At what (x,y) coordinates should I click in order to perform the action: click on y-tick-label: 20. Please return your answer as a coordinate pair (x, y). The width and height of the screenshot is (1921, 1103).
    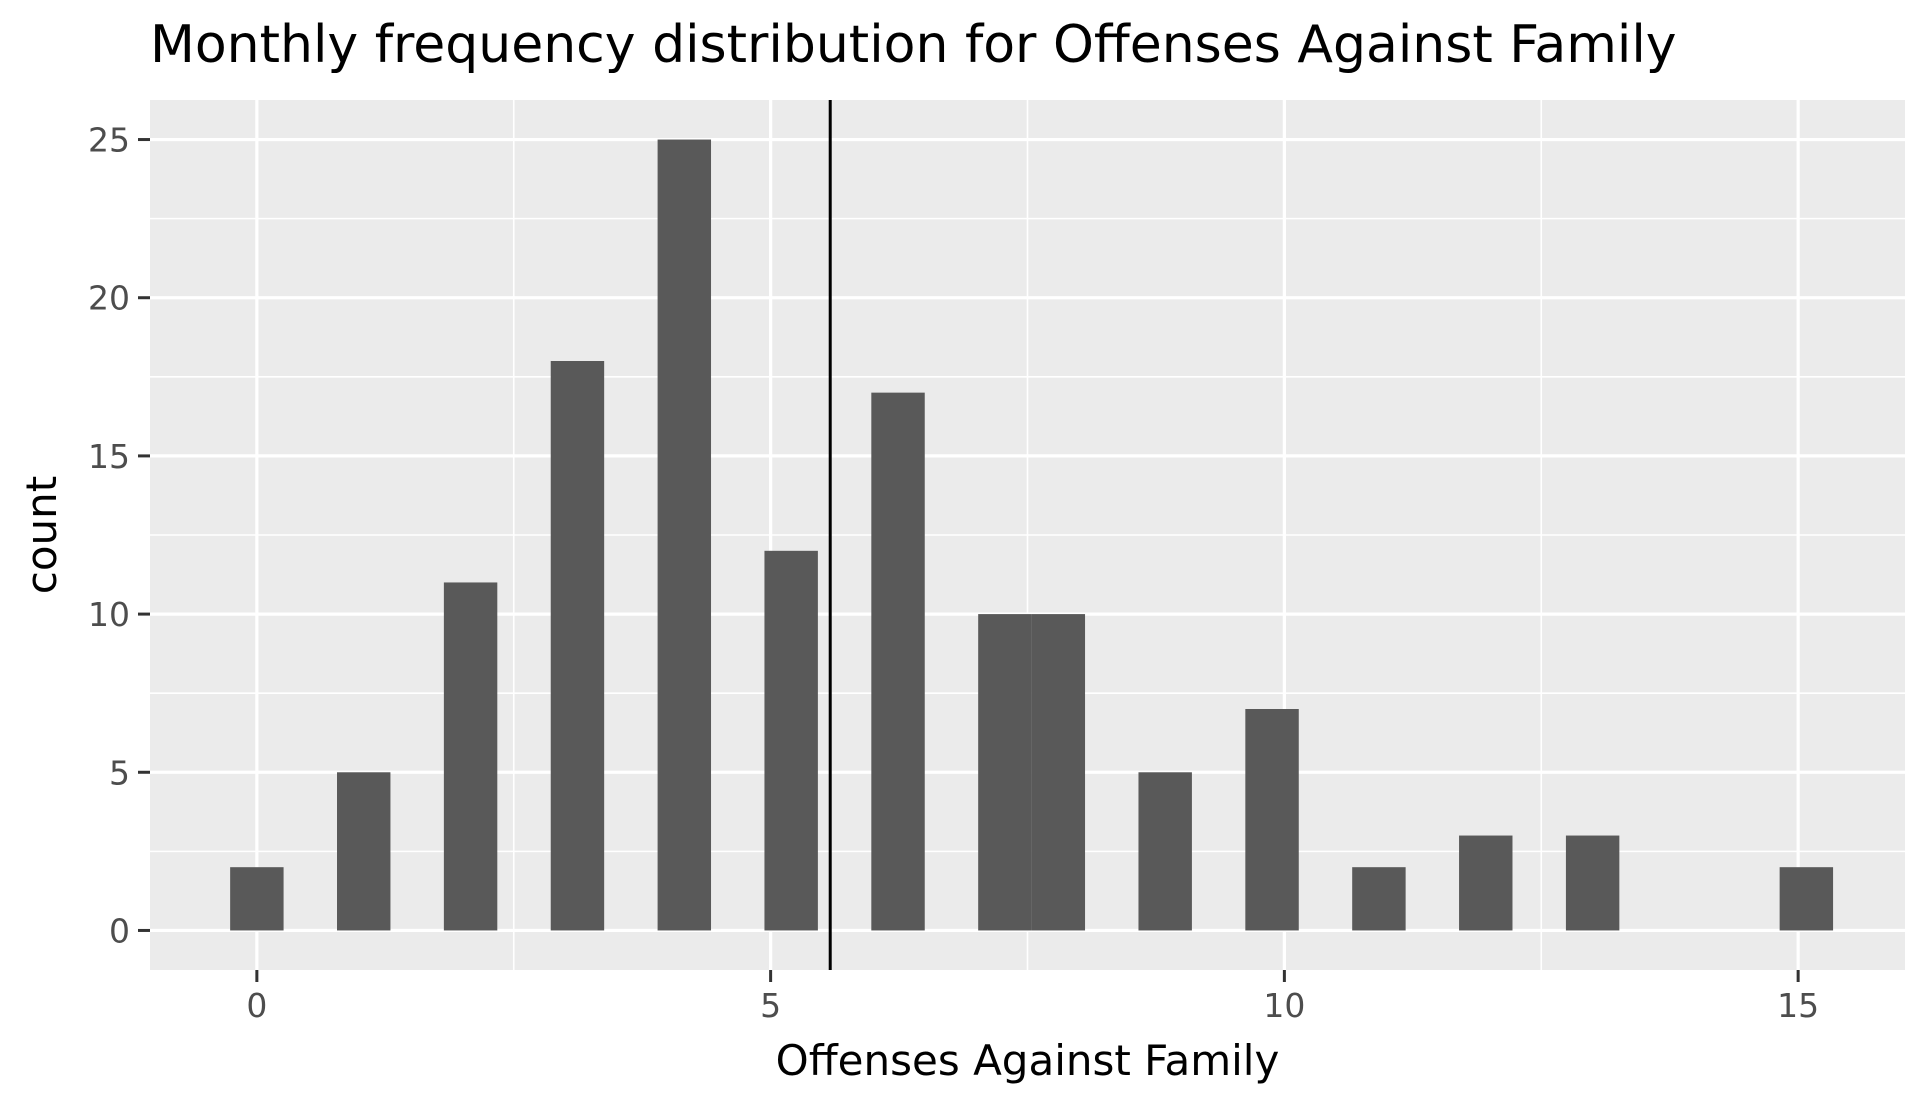
    Looking at the image, I should click on (109, 298).